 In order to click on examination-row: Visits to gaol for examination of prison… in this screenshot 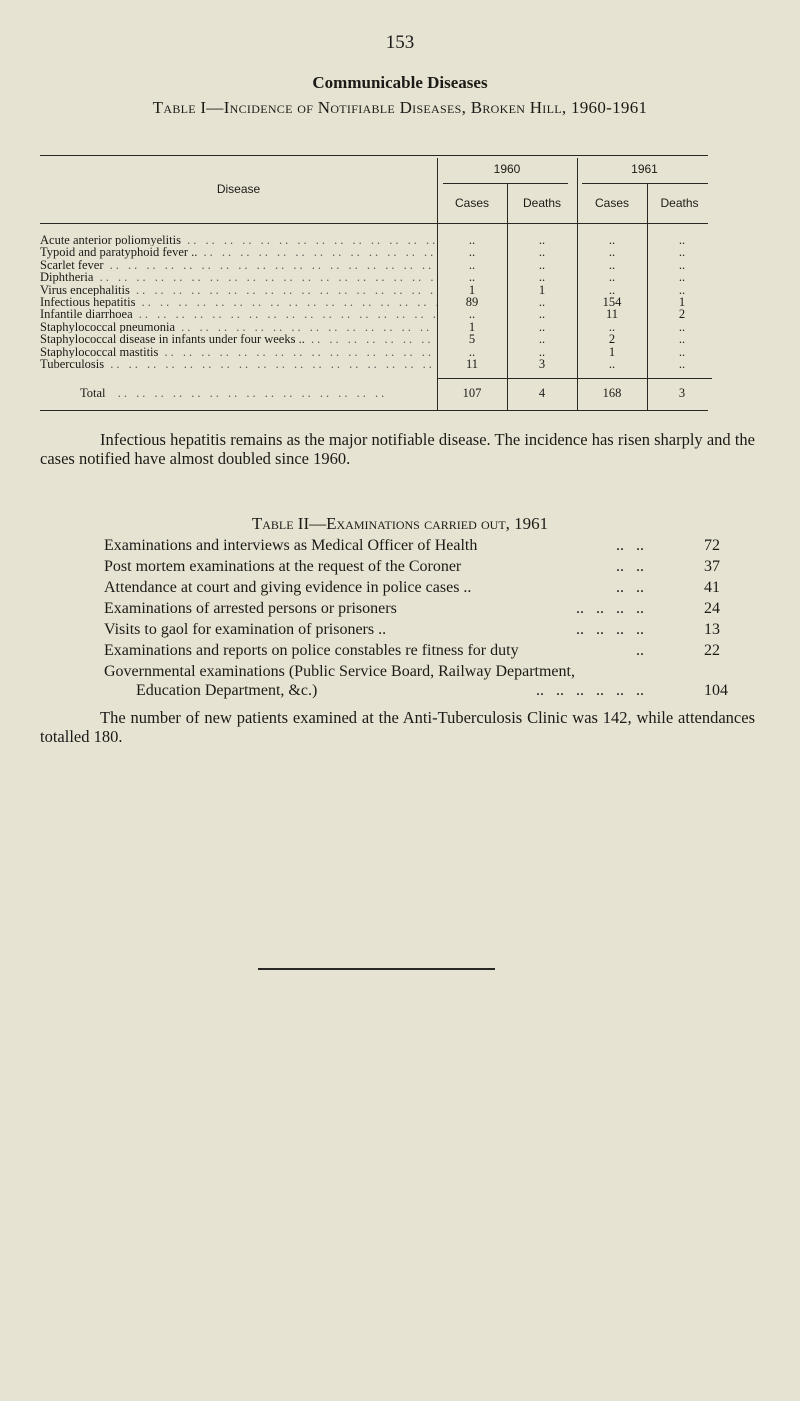, I will do `click(412, 629)`.